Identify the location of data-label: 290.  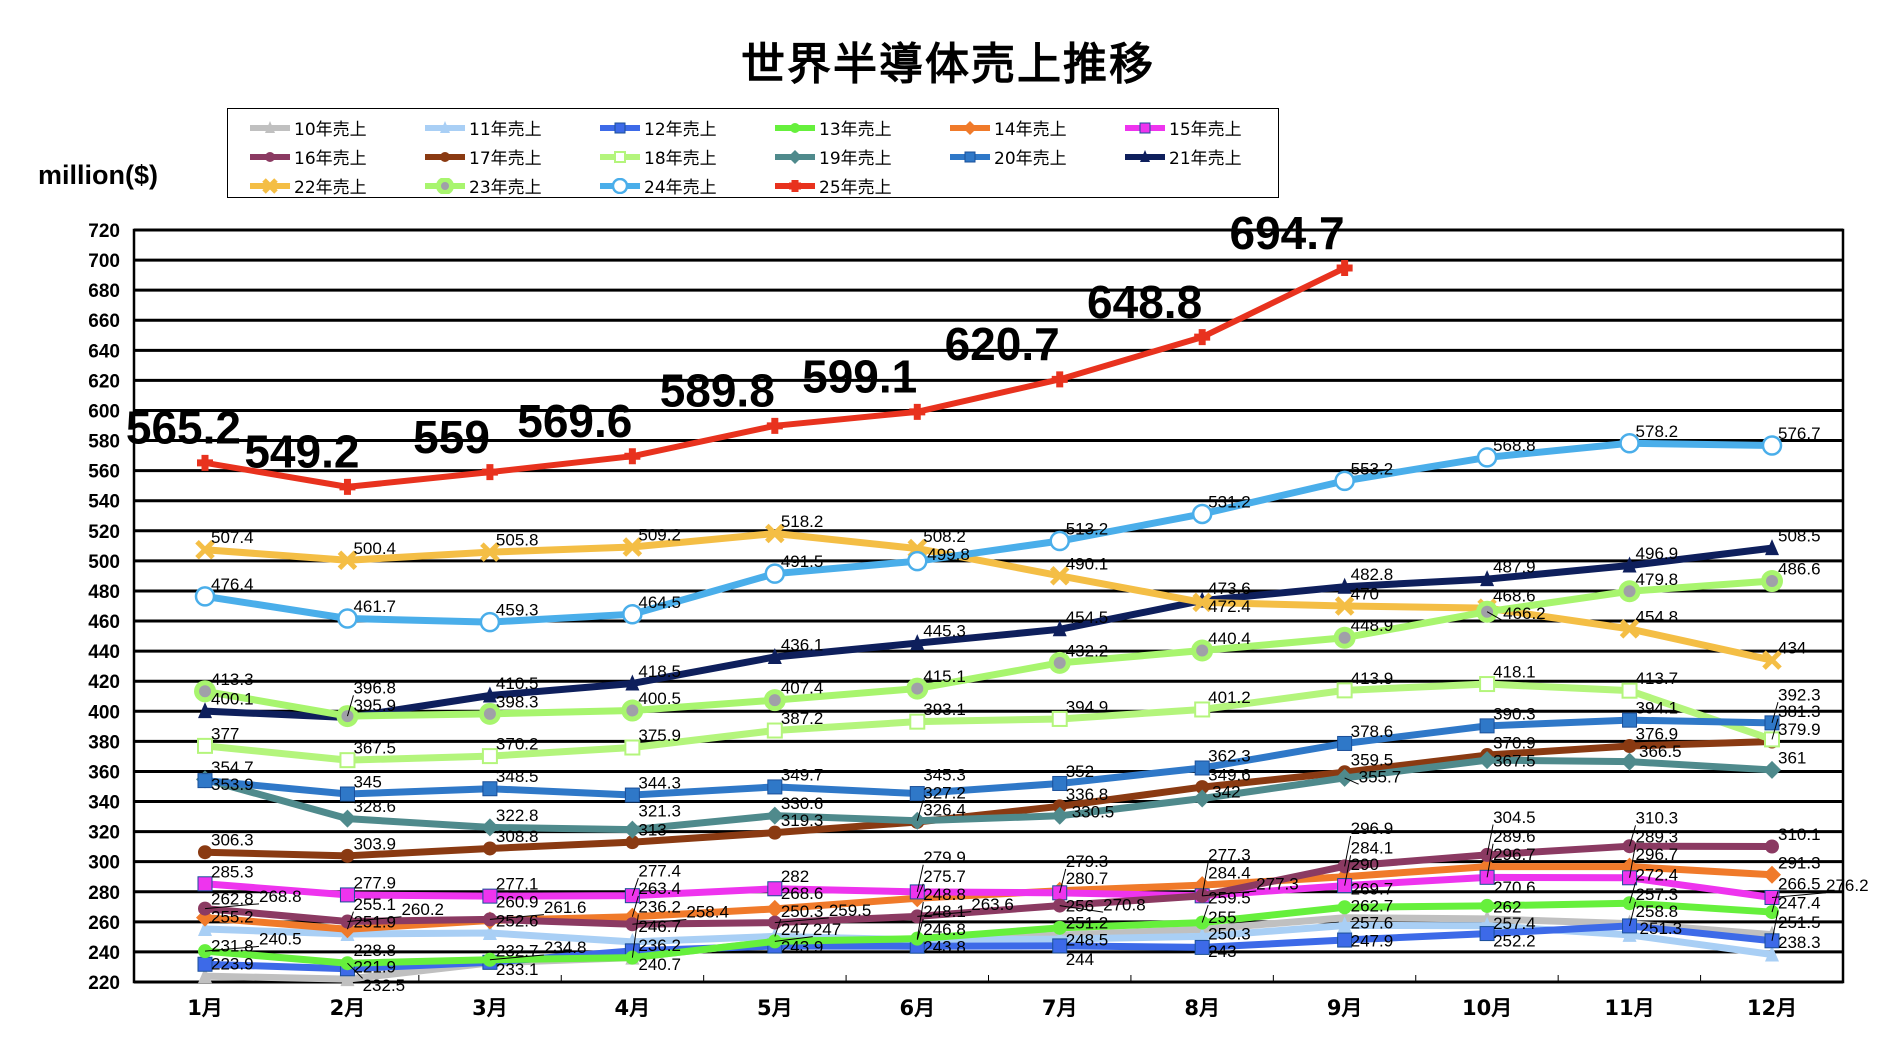
(1365, 864).